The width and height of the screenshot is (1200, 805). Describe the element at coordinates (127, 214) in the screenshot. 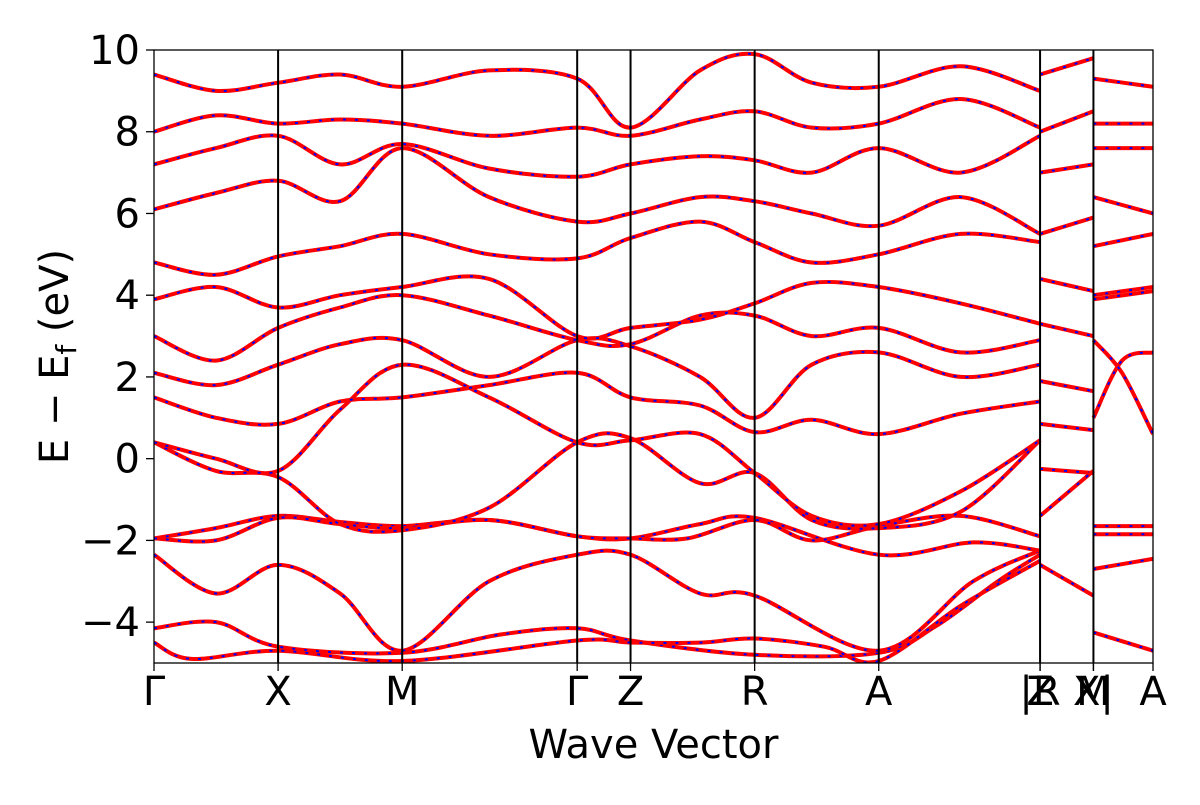

I see `y-tick-label: 6` at that location.